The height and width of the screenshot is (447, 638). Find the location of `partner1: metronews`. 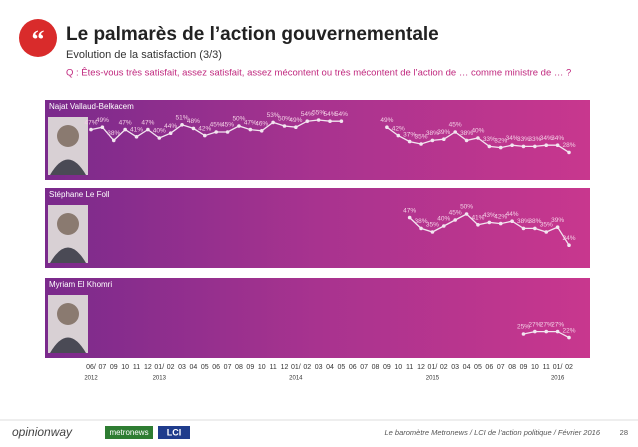

partner1: metronews is located at coordinates (128, 432).